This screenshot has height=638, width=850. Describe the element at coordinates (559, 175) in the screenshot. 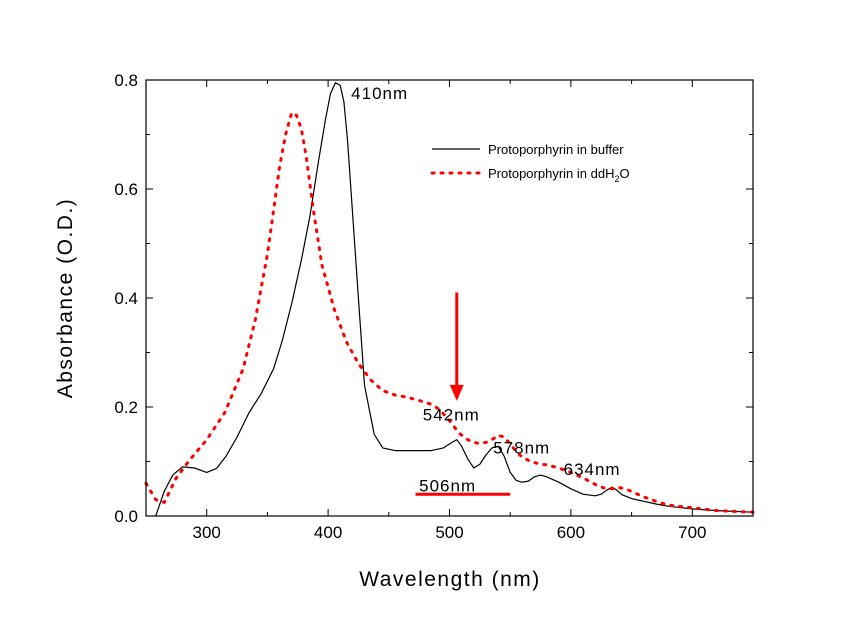

I see `legend-label-ddh2o: Protoporphyrin in ddH2O` at that location.